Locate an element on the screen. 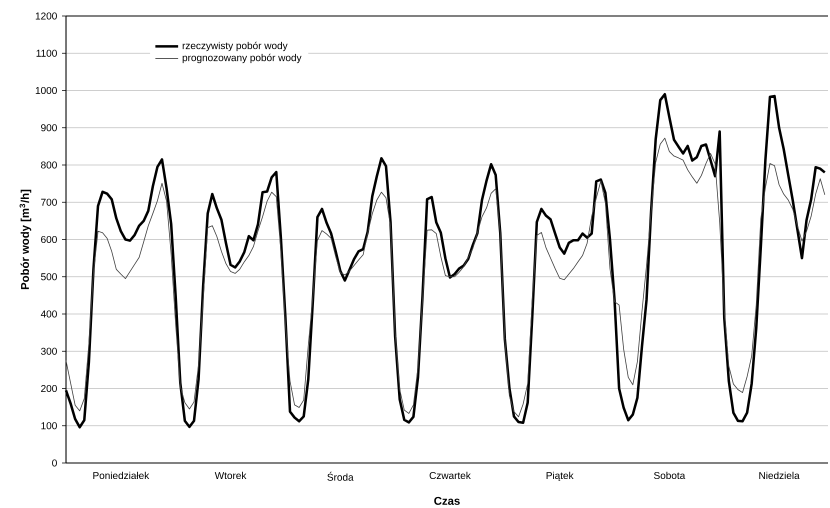 The image size is (830, 508). x-tick-label: Sobota is located at coordinates (670, 476).